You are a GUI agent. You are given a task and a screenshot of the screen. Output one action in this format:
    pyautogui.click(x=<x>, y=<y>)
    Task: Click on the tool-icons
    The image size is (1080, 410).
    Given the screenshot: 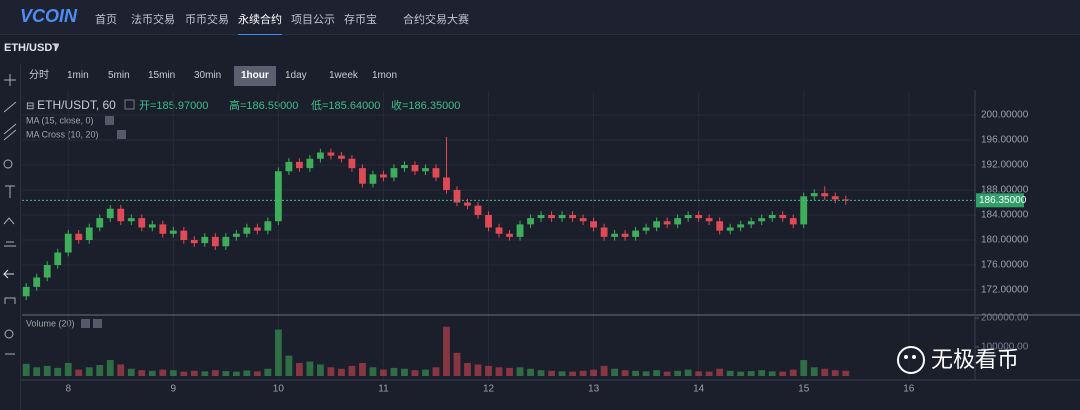 What is the action you would take?
    pyautogui.click(x=10, y=224)
    